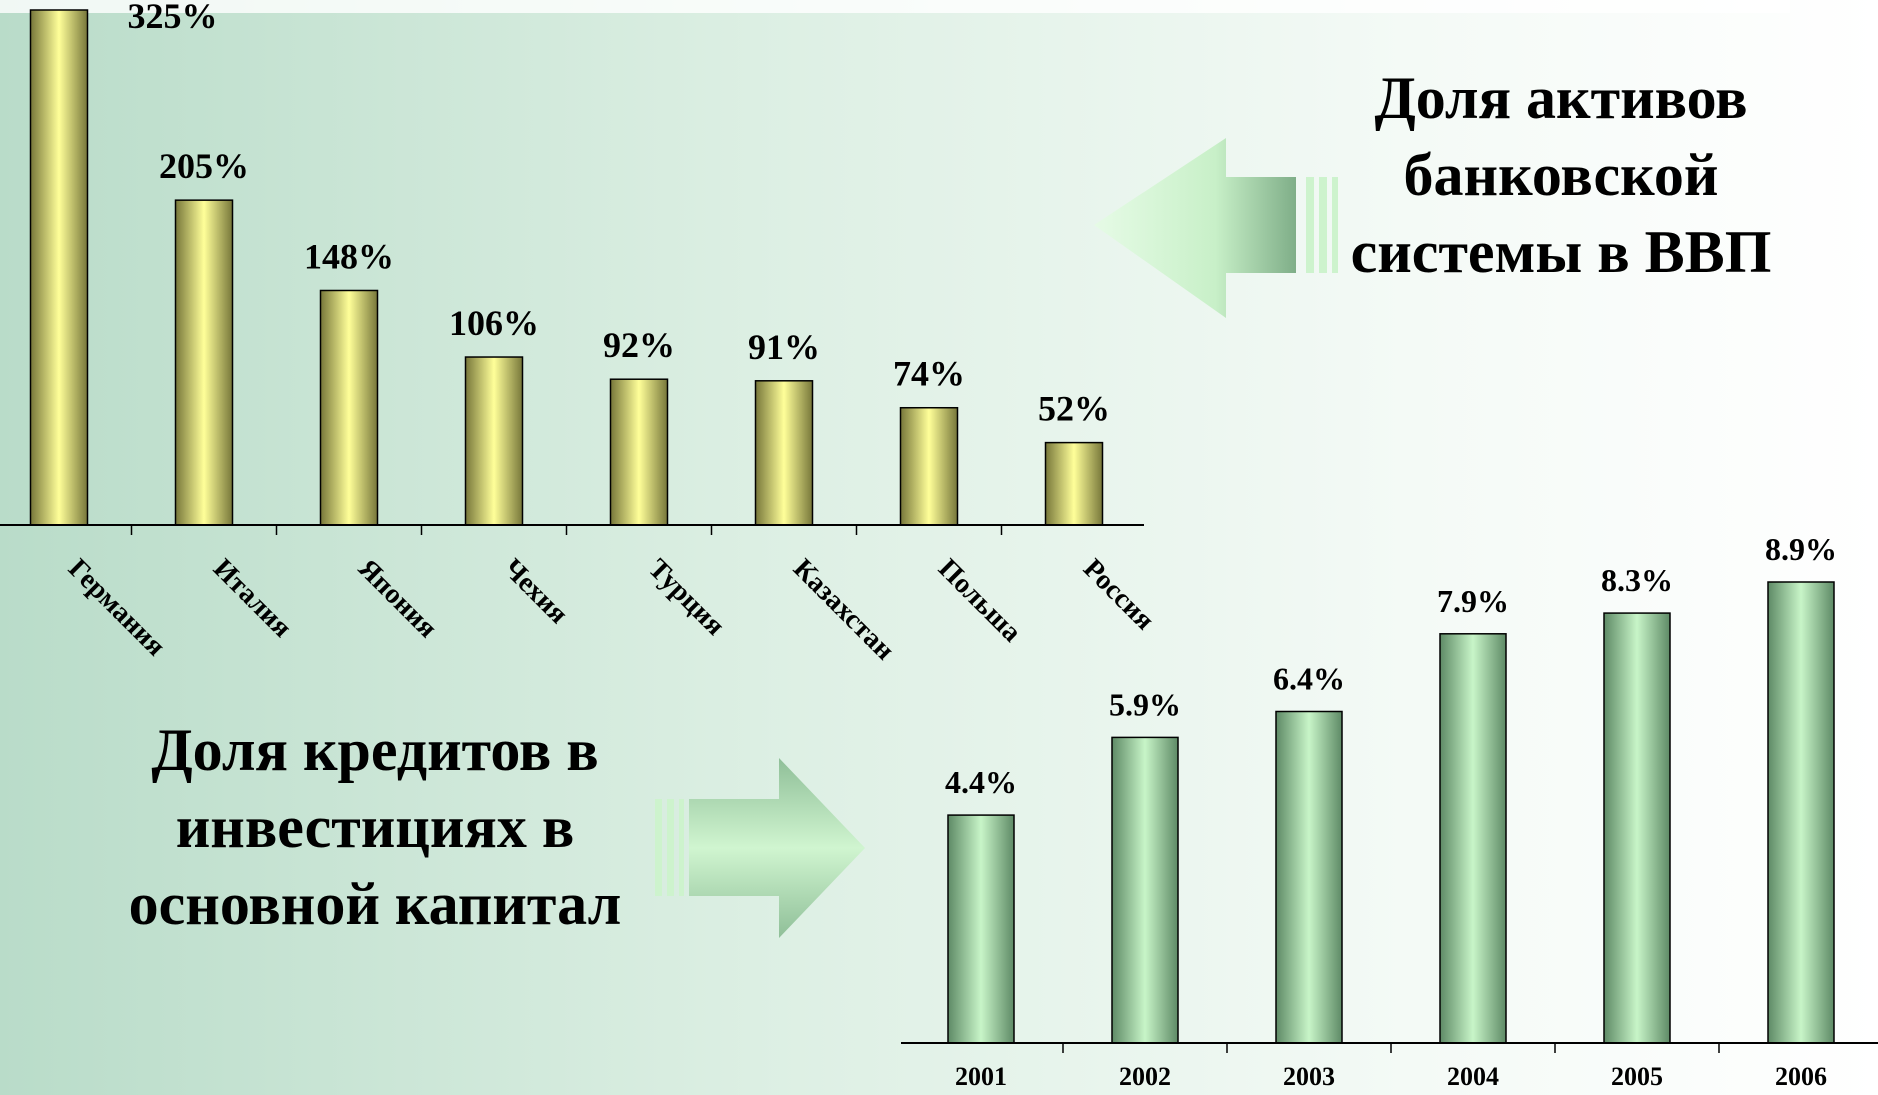 This screenshot has width=1878, height=1095. Describe the element at coordinates (535, 591) in the screenshot. I see `x-tick-label: Чехия` at that location.